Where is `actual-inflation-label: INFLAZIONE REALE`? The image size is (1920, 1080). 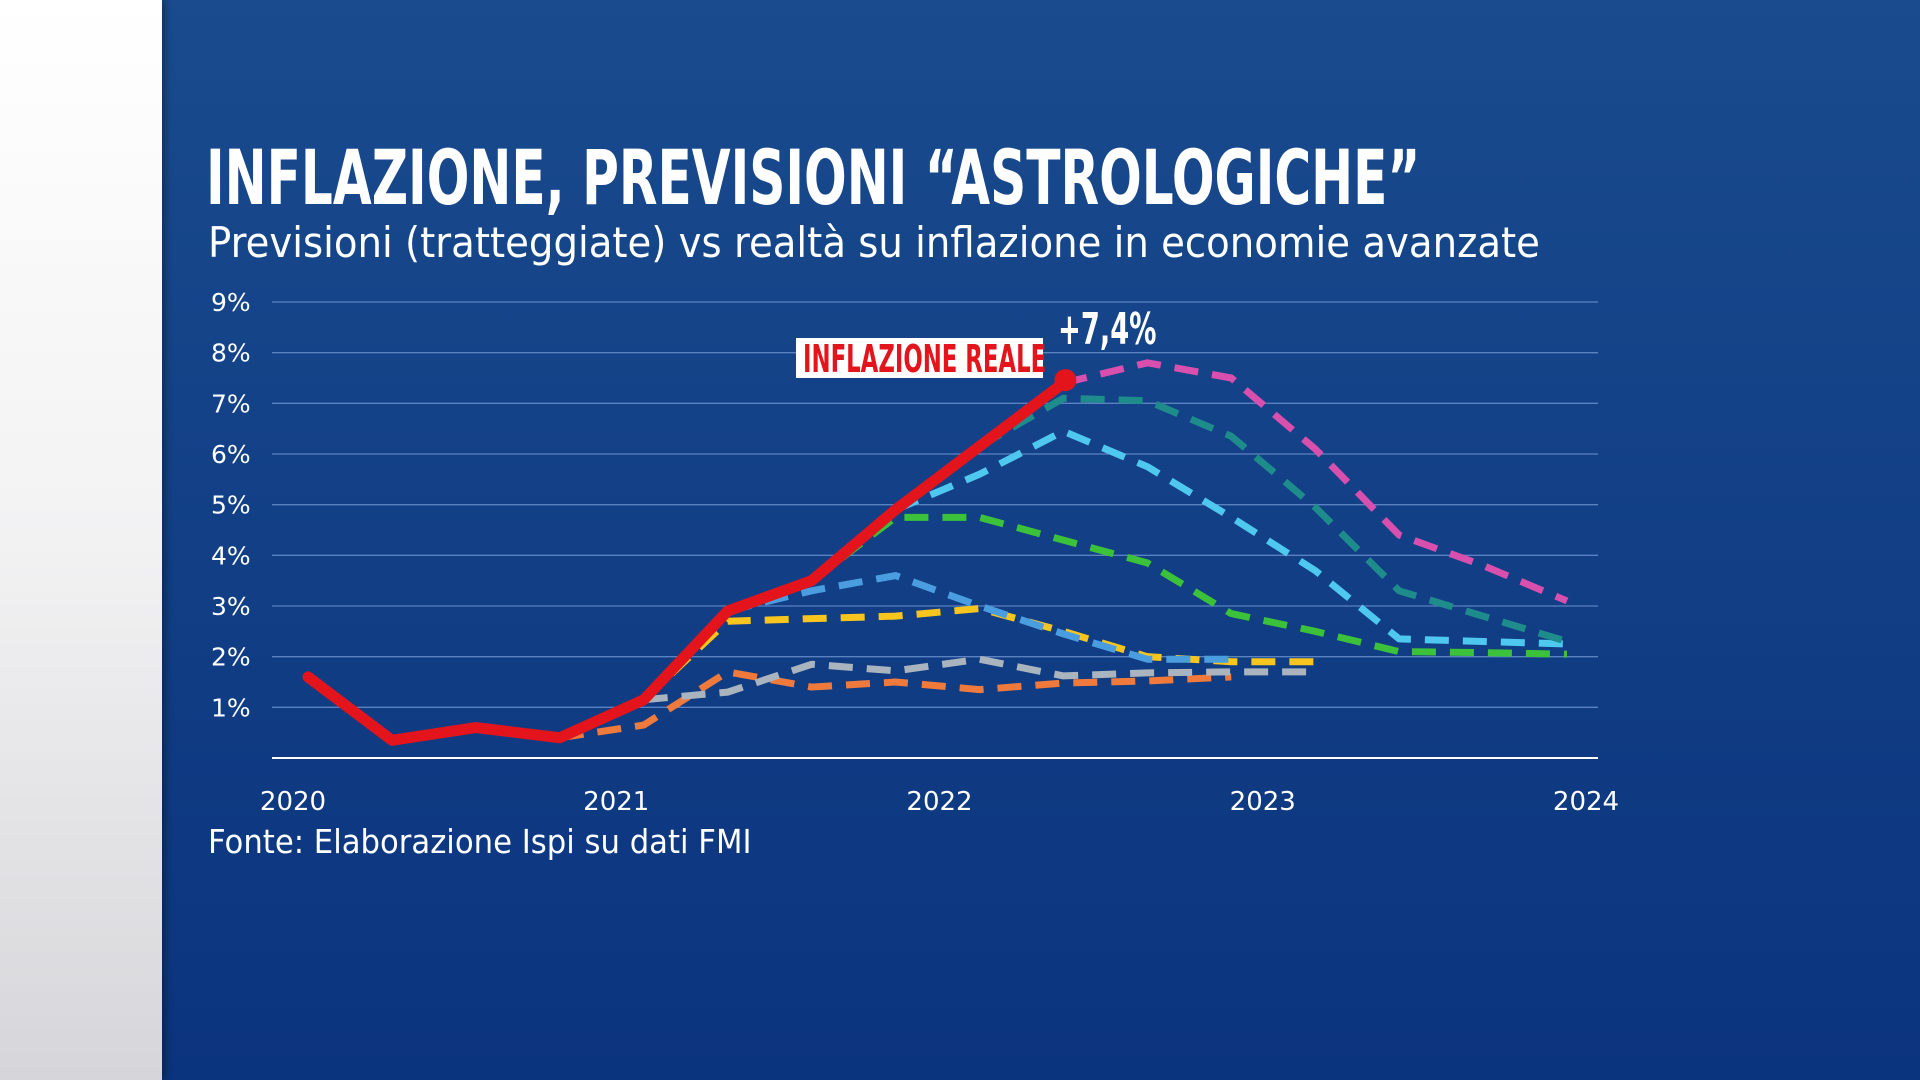 actual-inflation-label: INFLAZIONE REALE is located at coordinates (925, 359).